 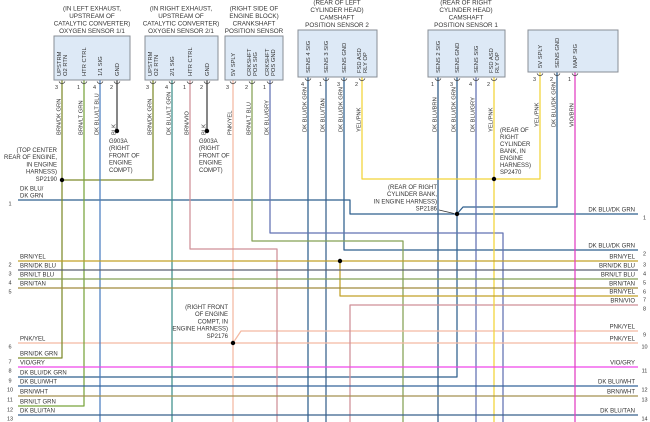 What do you see at coordinates (405, 202) in the screenshot?
I see `splice-label: IN ENGINE HARNESS)` at bounding box center [405, 202].